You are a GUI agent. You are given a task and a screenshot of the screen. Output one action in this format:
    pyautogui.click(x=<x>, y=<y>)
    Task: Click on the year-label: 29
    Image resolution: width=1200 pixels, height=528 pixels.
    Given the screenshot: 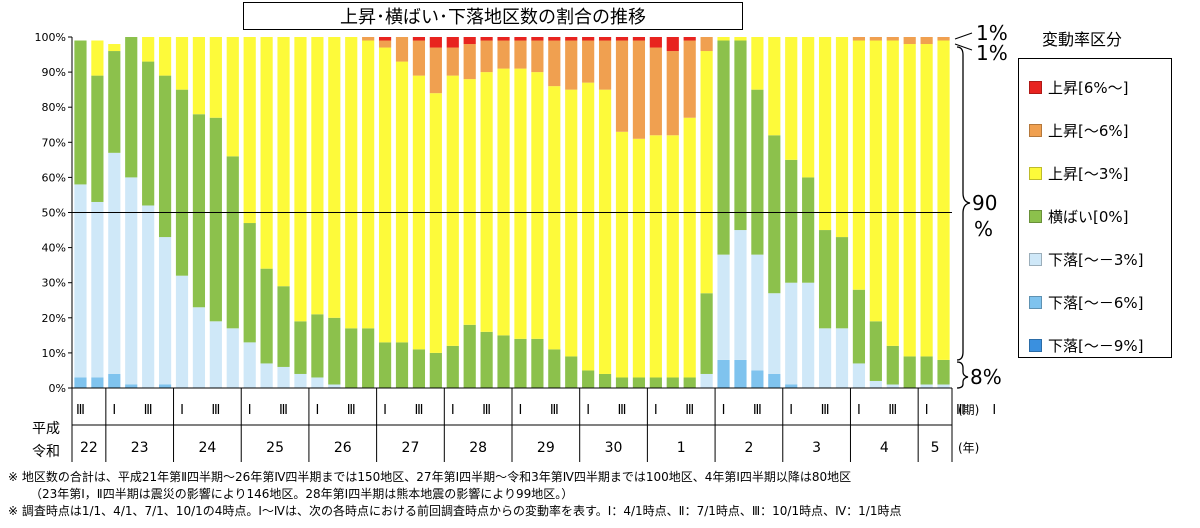 What is the action you would take?
    pyautogui.click(x=546, y=448)
    